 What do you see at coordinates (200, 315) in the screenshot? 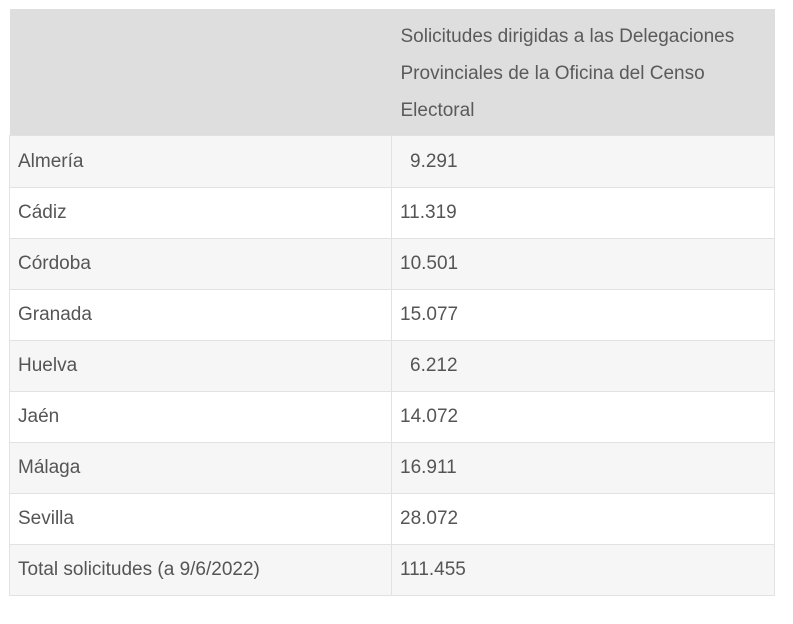
I see `province-cell: Granada` at bounding box center [200, 315].